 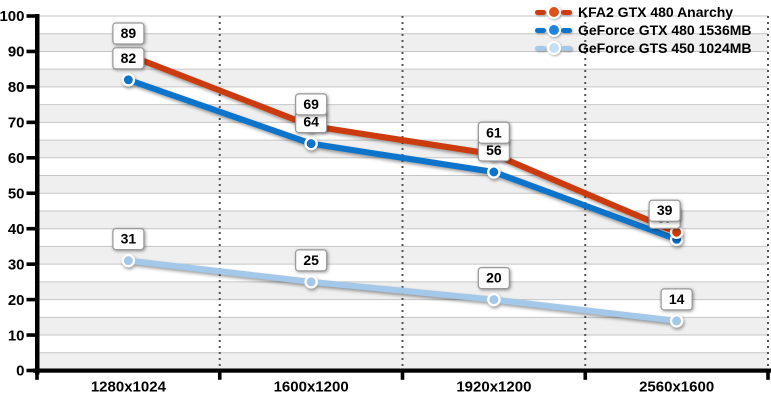 I want to click on y-tick-label: 40, so click(x=16, y=229).